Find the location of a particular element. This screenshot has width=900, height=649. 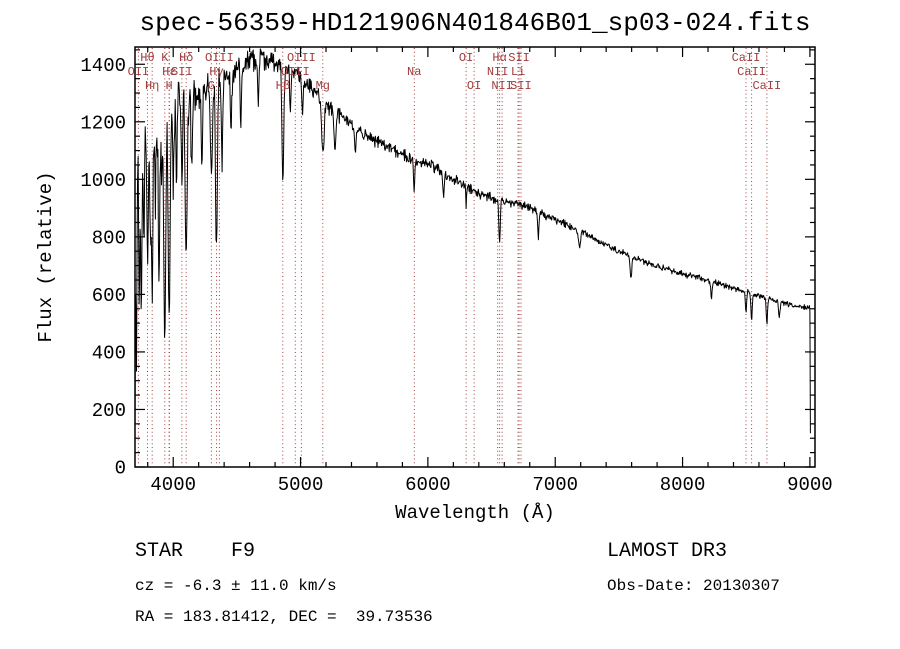

y-tick-label: 1400 is located at coordinates (103, 66).